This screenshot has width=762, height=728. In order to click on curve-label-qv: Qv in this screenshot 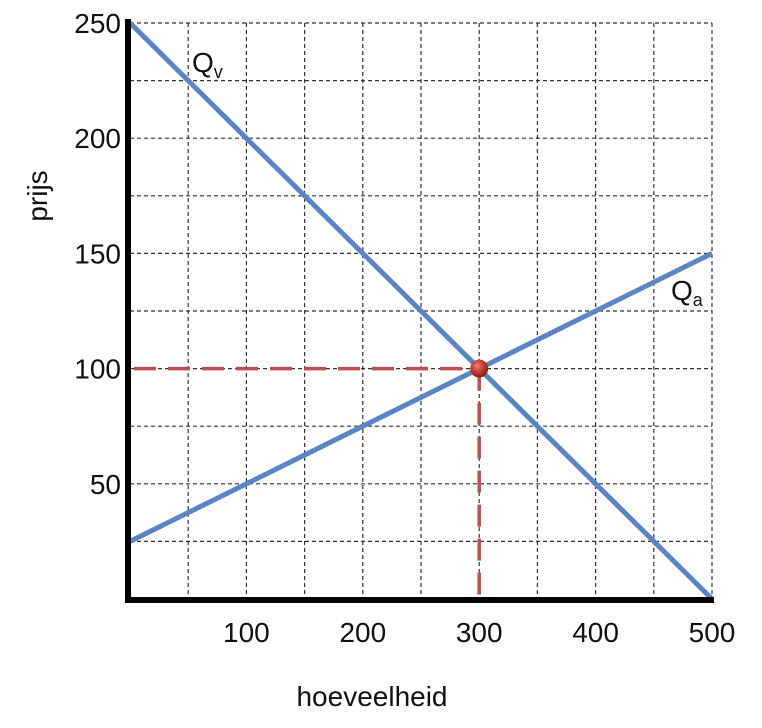, I will do `click(207, 64)`.